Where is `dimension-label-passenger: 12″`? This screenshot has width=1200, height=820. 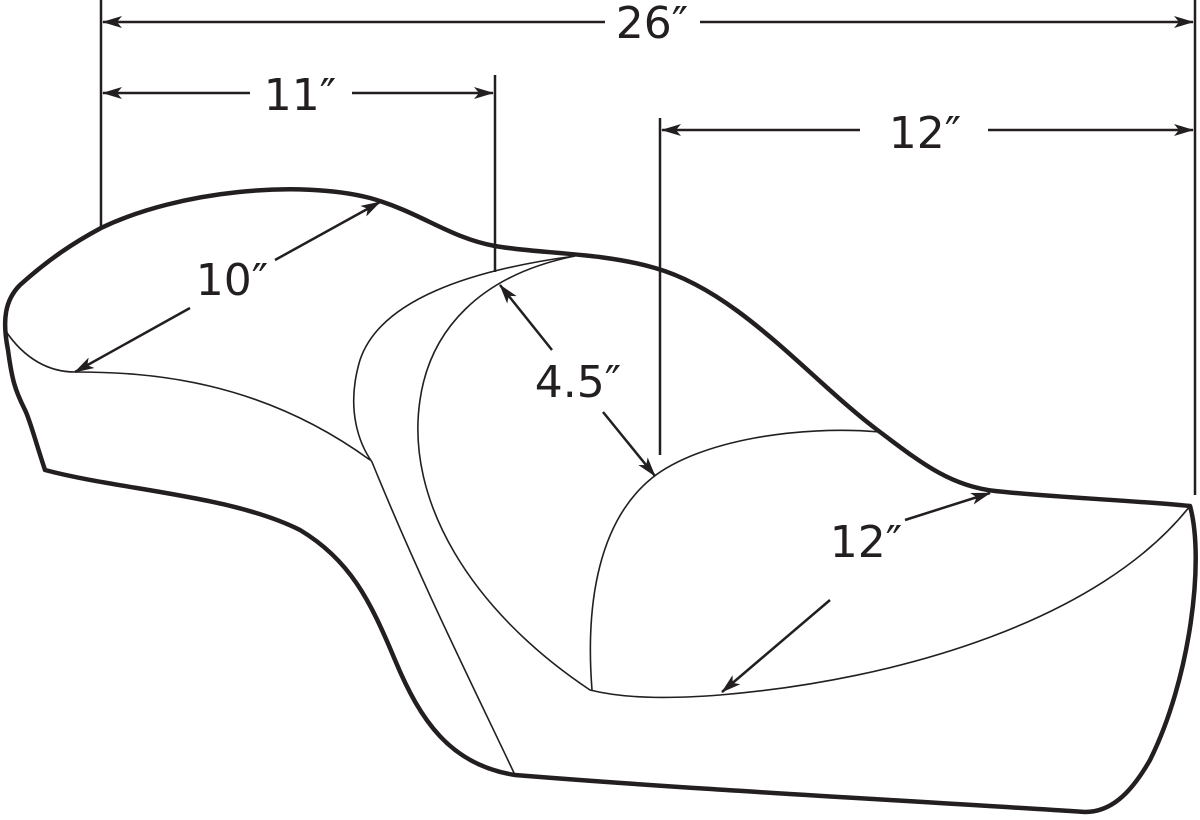 dimension-label-passenger: 12″ is located at coordinates (925, 133).